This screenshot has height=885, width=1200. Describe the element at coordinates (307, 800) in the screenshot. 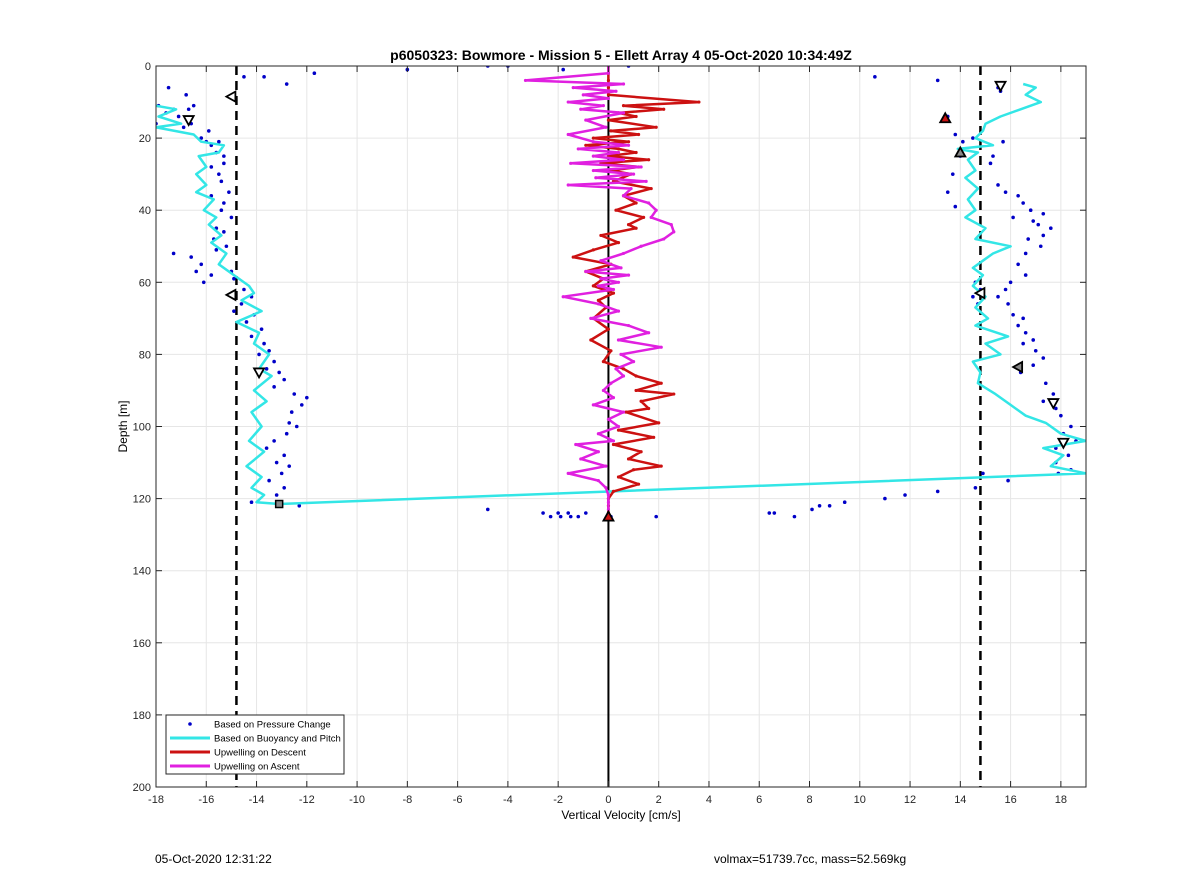

I see `x-tick-label: -12` at that location.